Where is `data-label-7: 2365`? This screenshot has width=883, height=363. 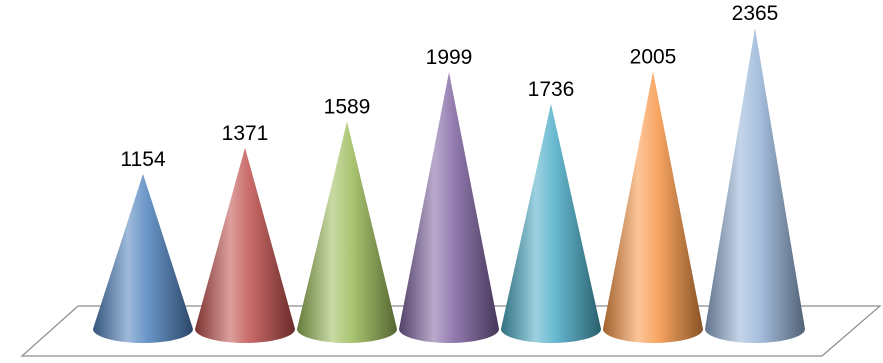
data-label-7: 2365 is located at coordinates (755, 13).